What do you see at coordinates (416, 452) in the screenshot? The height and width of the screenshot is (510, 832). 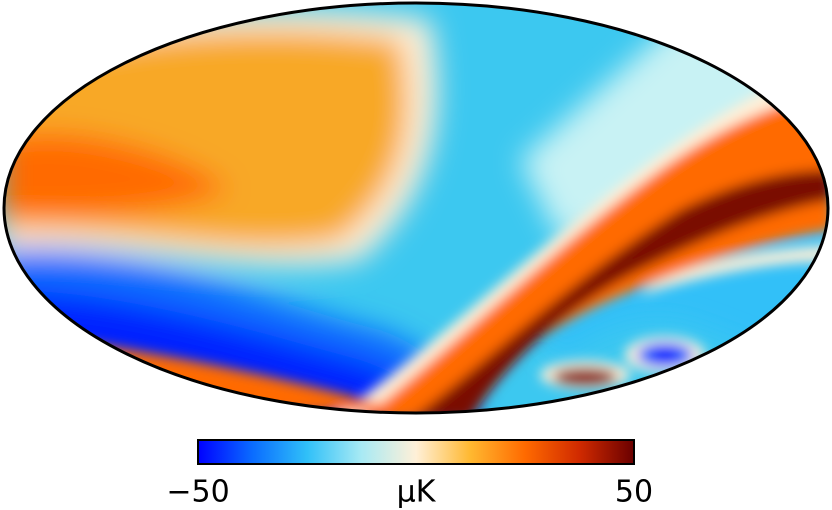 I see `colorbar` at bounding box center [416, 452].